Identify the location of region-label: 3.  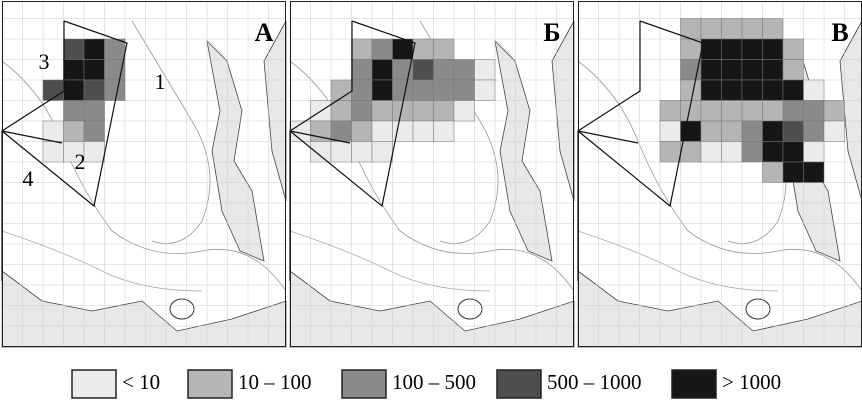
(44, 61).